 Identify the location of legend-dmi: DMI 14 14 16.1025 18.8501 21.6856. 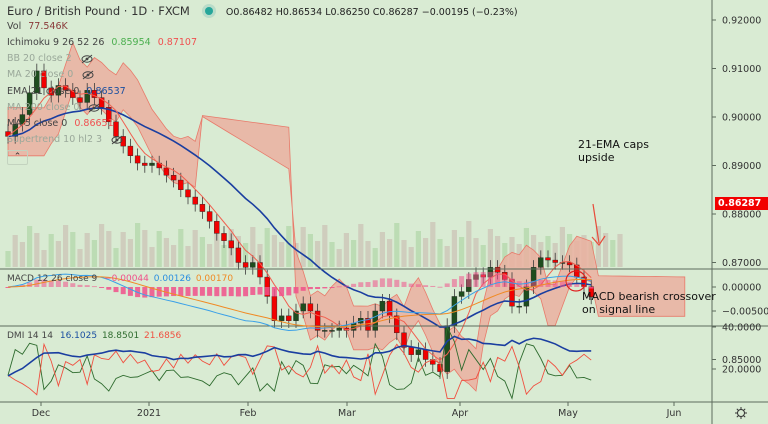
(94, 336).